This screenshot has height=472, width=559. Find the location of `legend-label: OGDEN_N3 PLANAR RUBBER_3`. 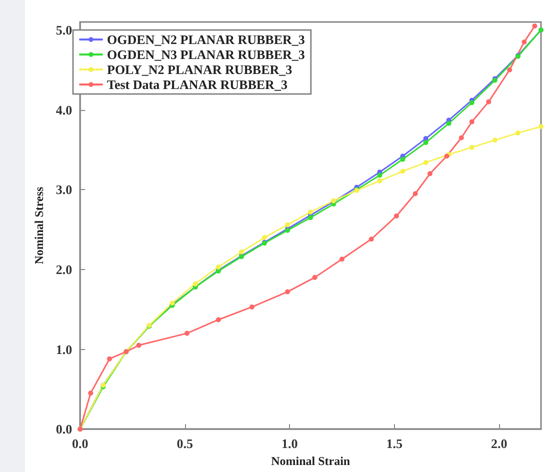

legend-label: OGDEN_N3 PLANAR RUBBER_3 is located at coordinates (206, 54).